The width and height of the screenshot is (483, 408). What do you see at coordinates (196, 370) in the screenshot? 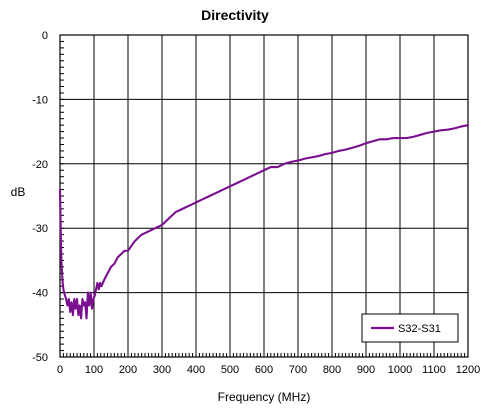
I see `x-tick-label: 400` at bounding box center [196, 370].